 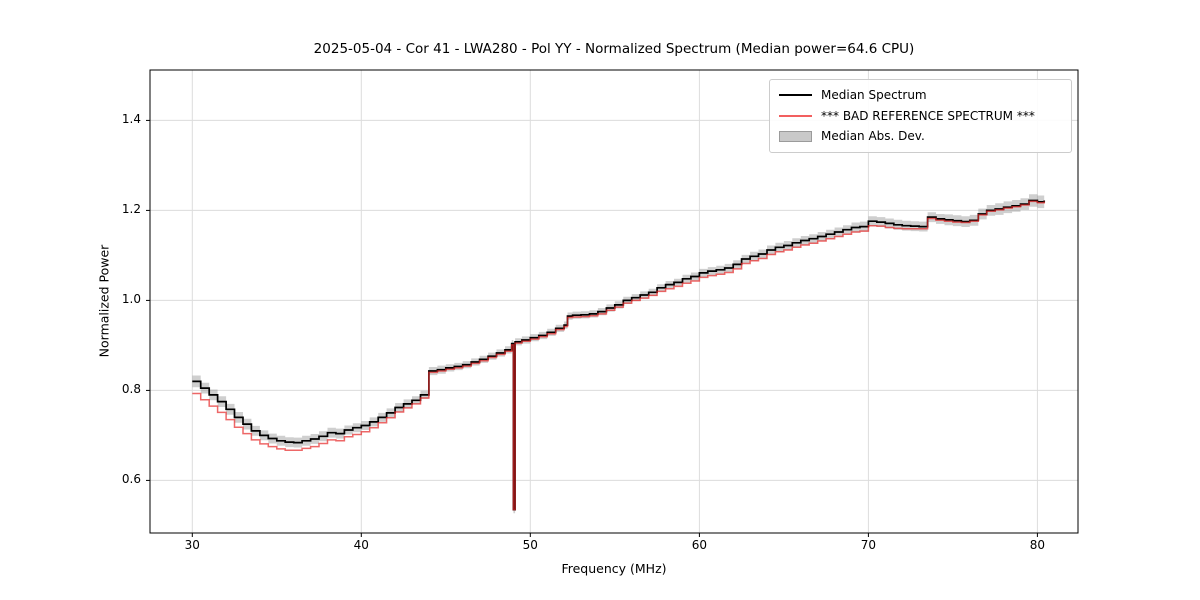 What do you see at coordinates (795, 95) in the screenshot?
I see `median-line-swatch-icon` at bounding box center [795, 95].